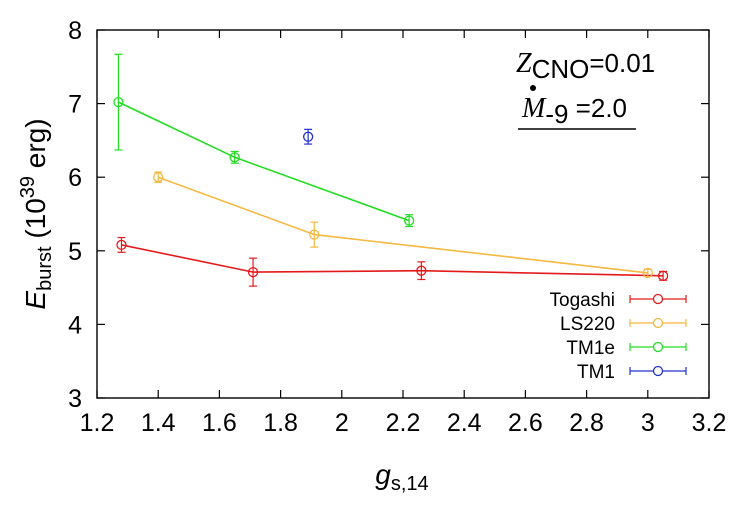 The width and height of the screenshot is (747, 522). Describe the element at coordinates (75, 399) in the screenshot. I see `y-tick-label: 3` at that location.